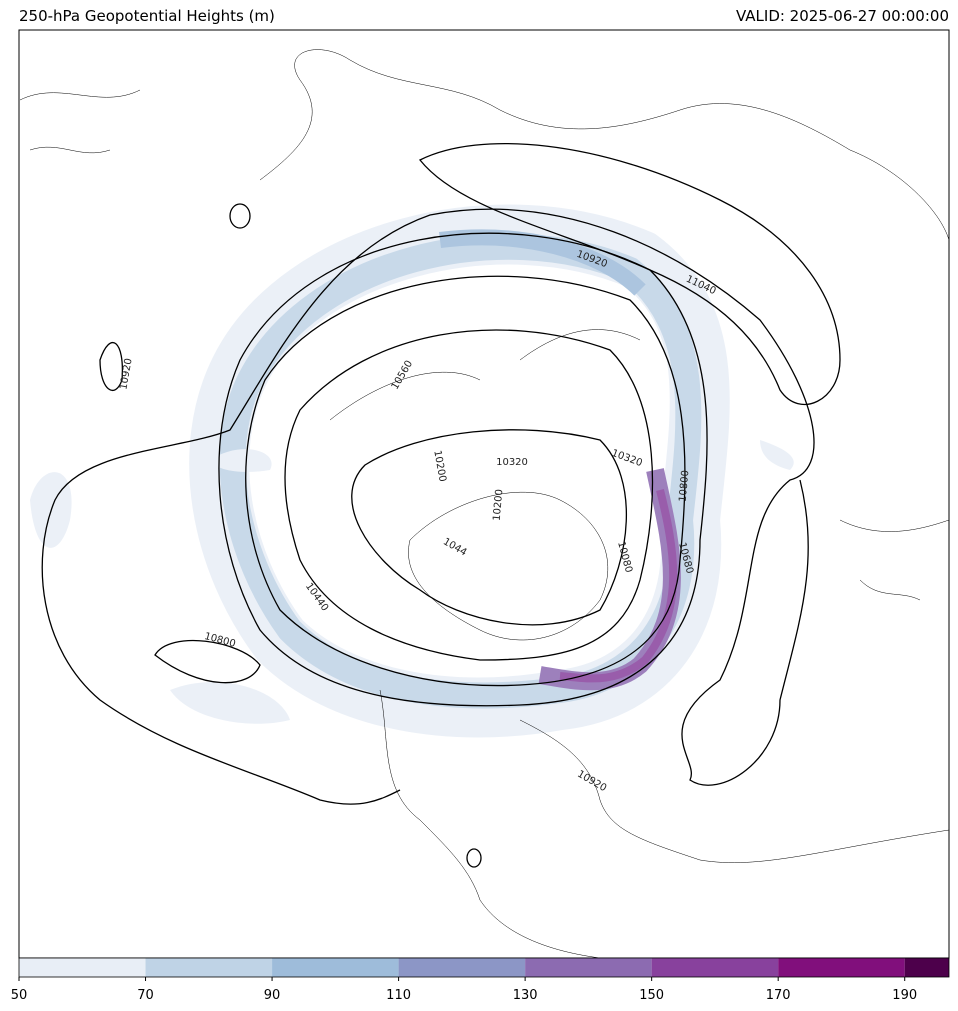  I want to click on contour-label: 10920, so click(126, 373).